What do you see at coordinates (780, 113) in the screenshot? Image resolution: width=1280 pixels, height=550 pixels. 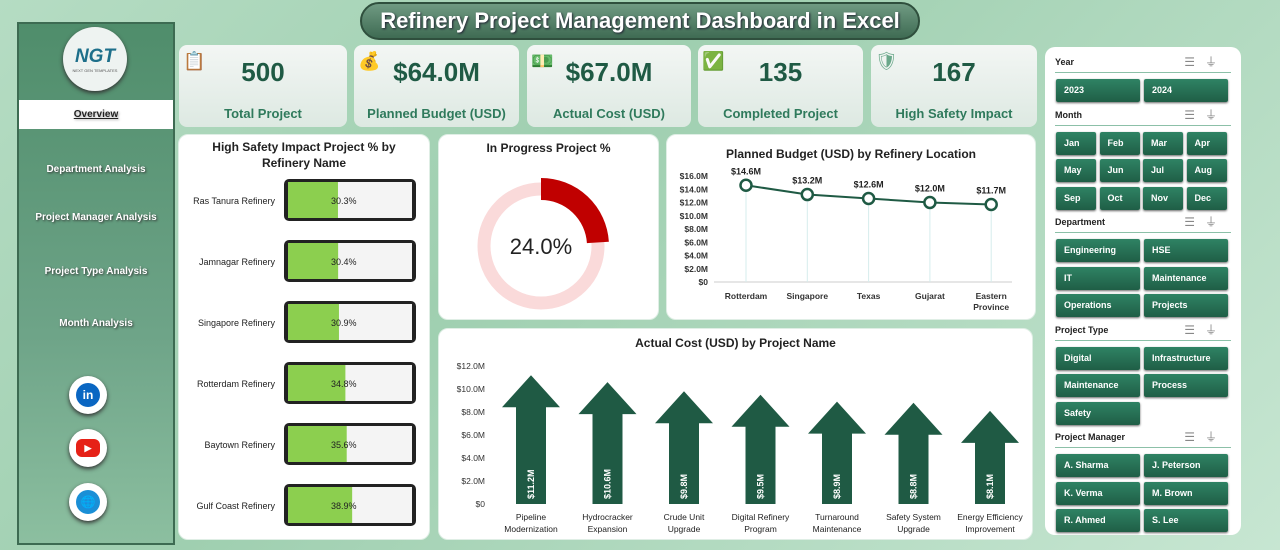 I see `kpi-label: Completed Project` at bounding box center [780, 113].